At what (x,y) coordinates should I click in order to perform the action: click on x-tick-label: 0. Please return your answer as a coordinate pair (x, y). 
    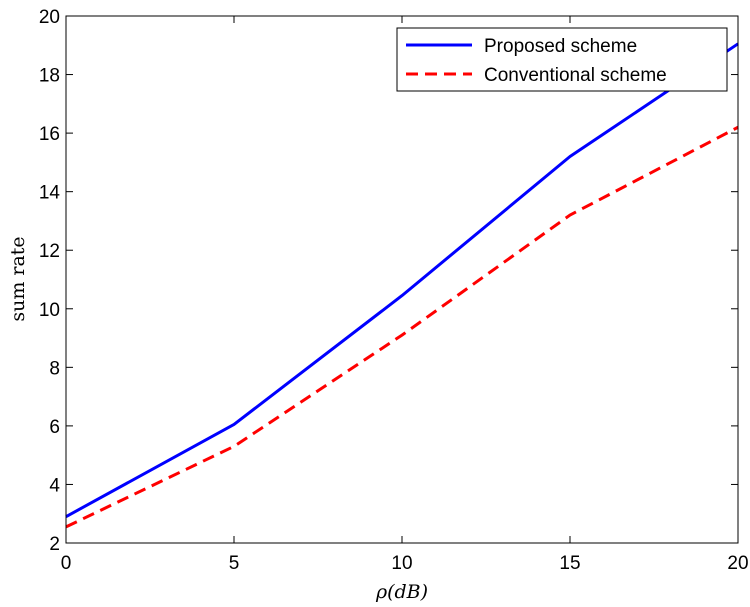
    Looking at the image, I should click on (66, 563).